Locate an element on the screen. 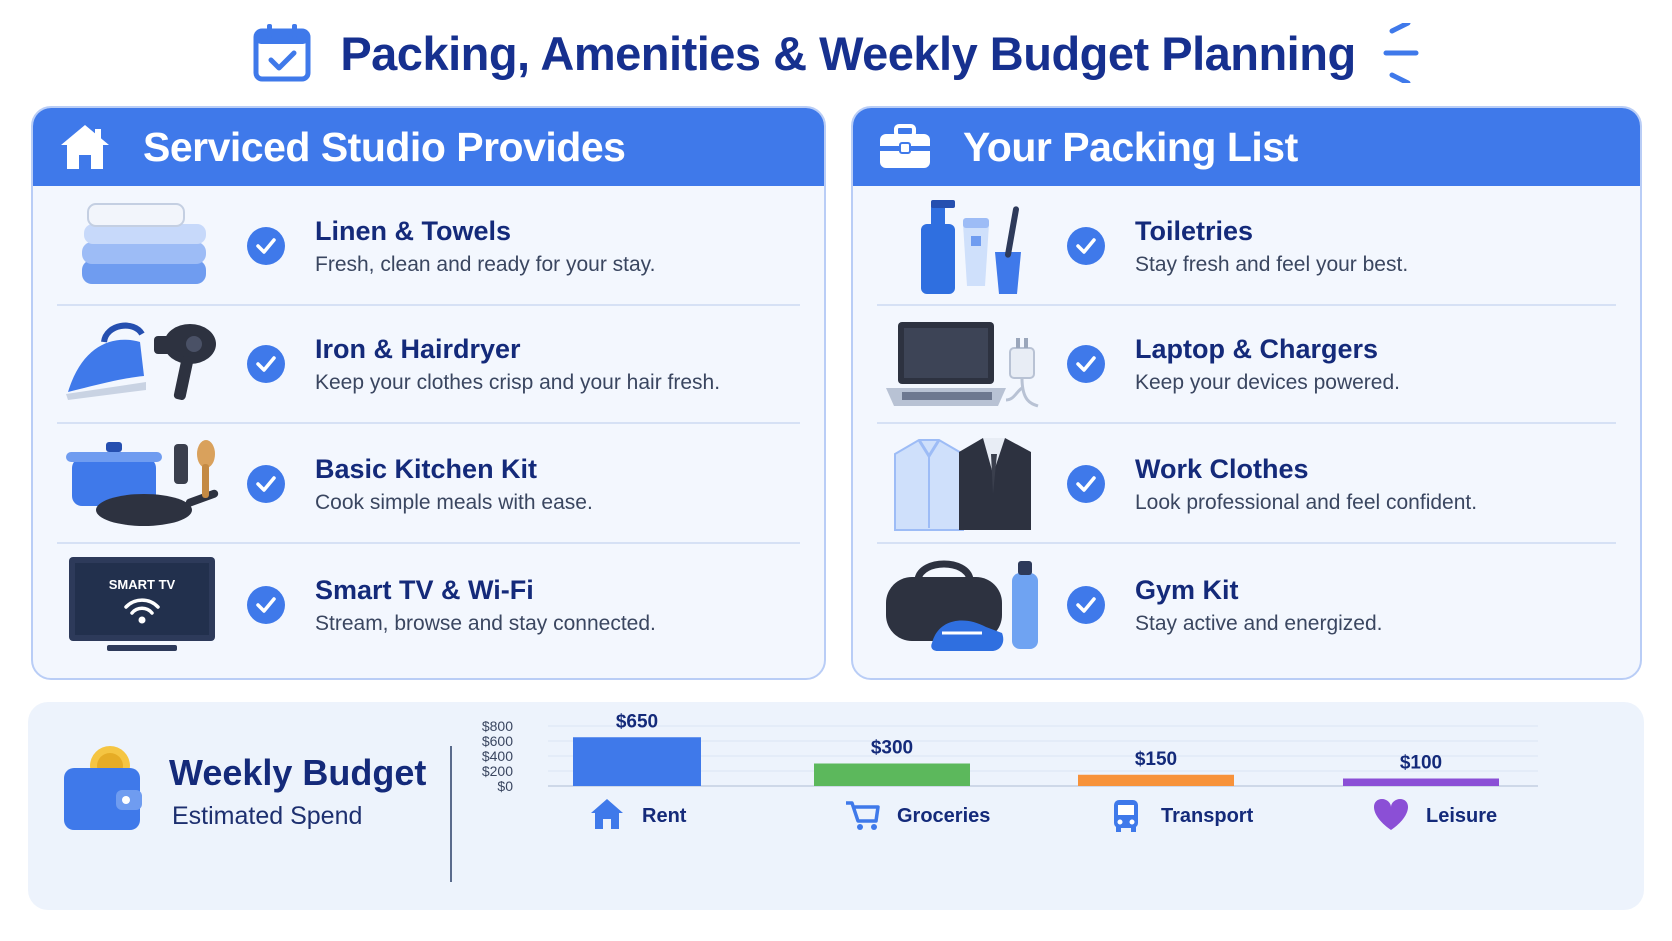  data-label: $650 is located at coordinates (637, 721).